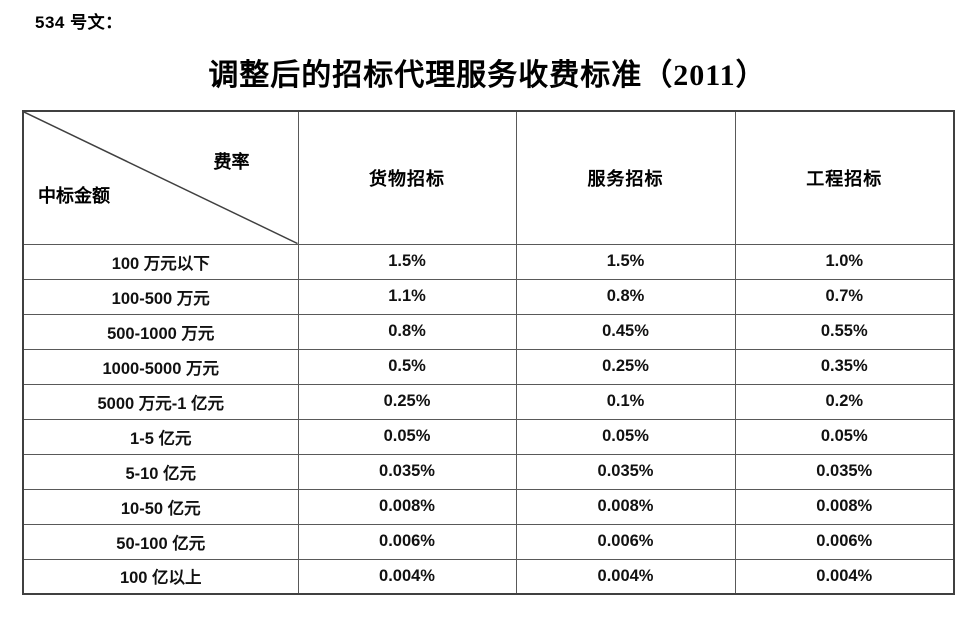 Image resolution: width=979 pixels, height=629 pixels. What do you see at coordinates (844, 261) in the screenshot?
I see `rate-cell-engineering: 1.0%` at bounding box center [844, 261].